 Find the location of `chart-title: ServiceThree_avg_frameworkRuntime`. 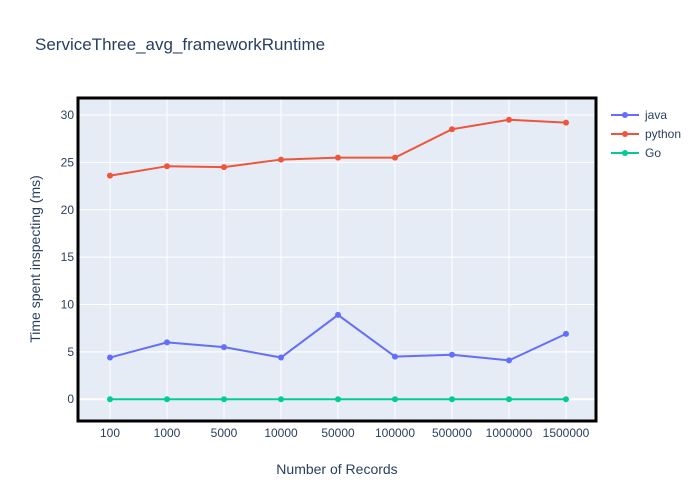

chart-title: ServiceThree_avg_frameworkRuntime is located at coordinates (180, 44).